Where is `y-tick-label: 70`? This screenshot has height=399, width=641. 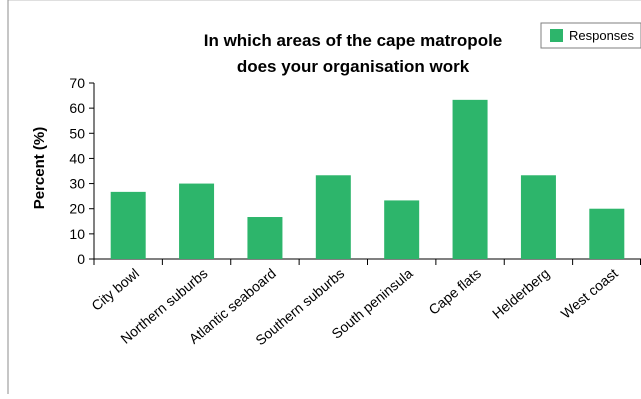 y-tick-label: 70 is located at coordinates (77, 83).